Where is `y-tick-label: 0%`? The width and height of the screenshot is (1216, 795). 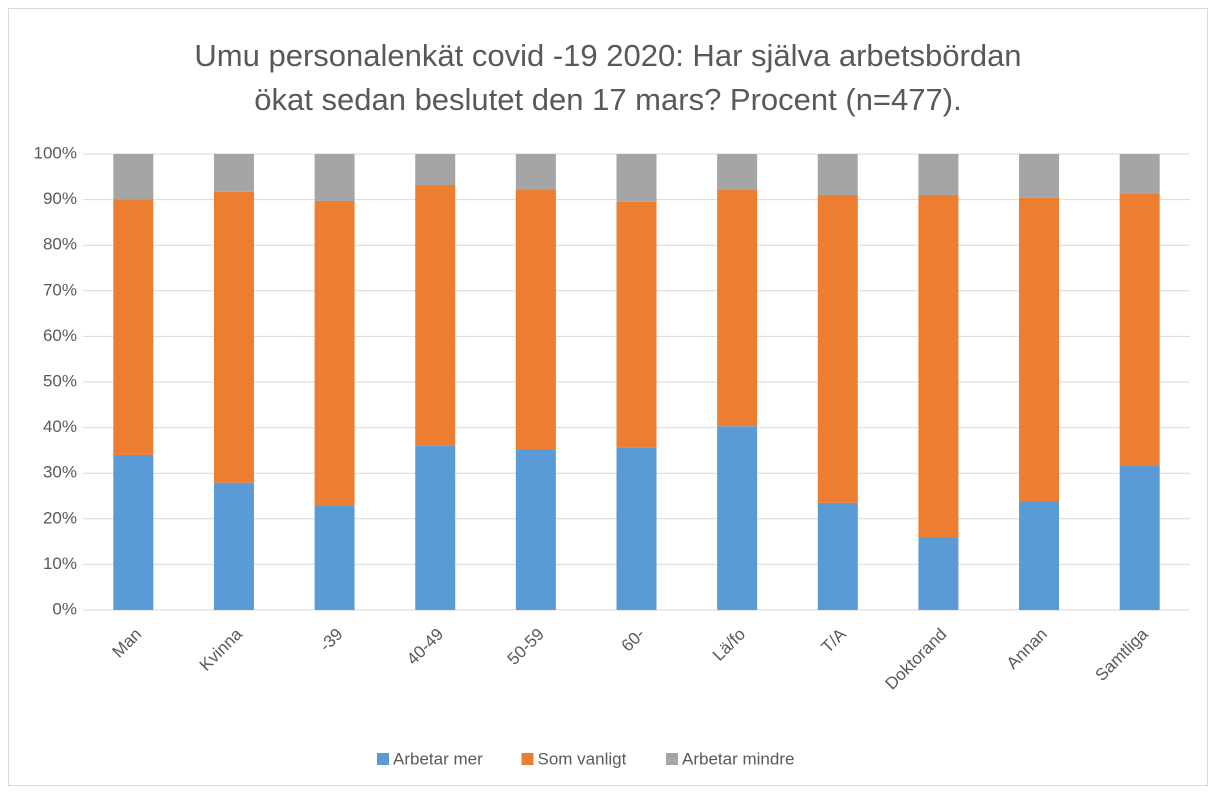 y-tick-label: 0% is located at coordinates (64, 608).